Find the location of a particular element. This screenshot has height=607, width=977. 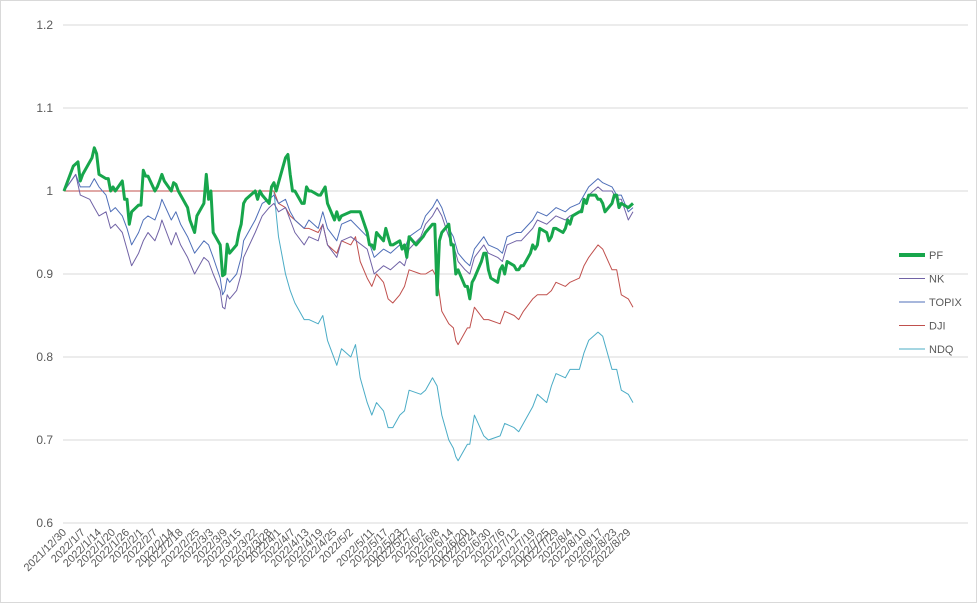

series-line-topix is located at coordinates (348, 234).